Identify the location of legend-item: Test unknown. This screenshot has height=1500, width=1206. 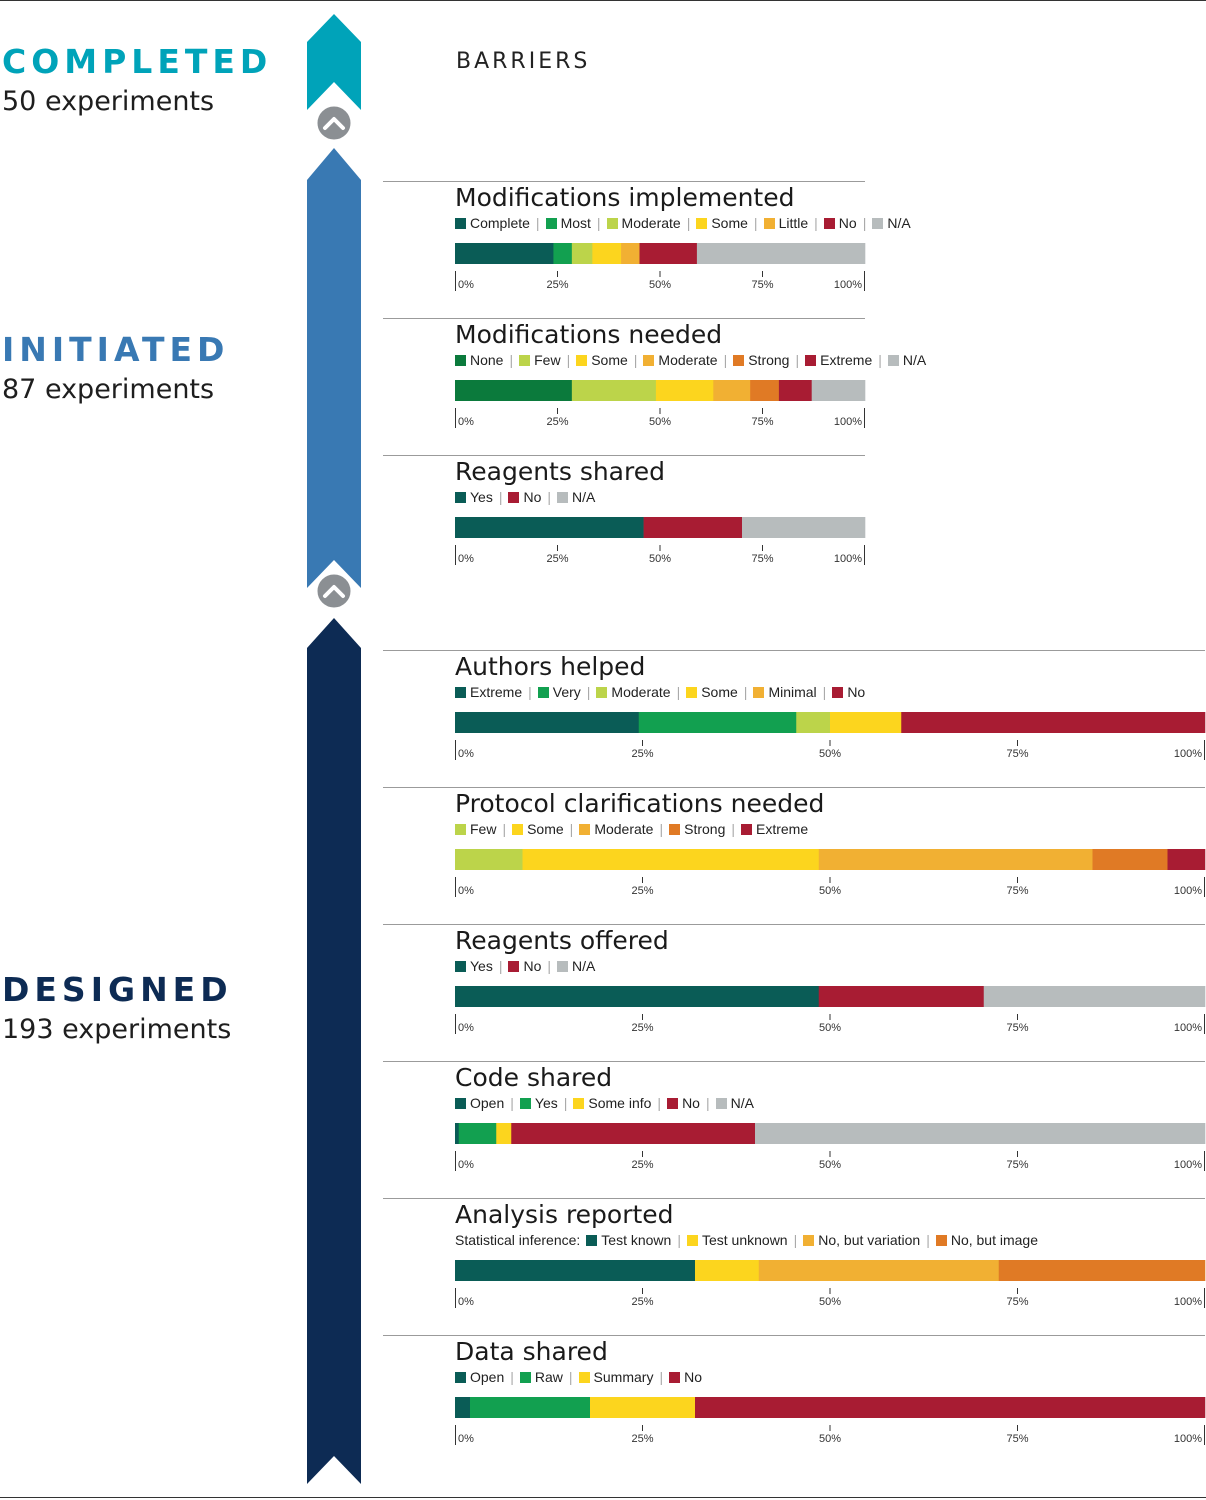
(737, 1240).